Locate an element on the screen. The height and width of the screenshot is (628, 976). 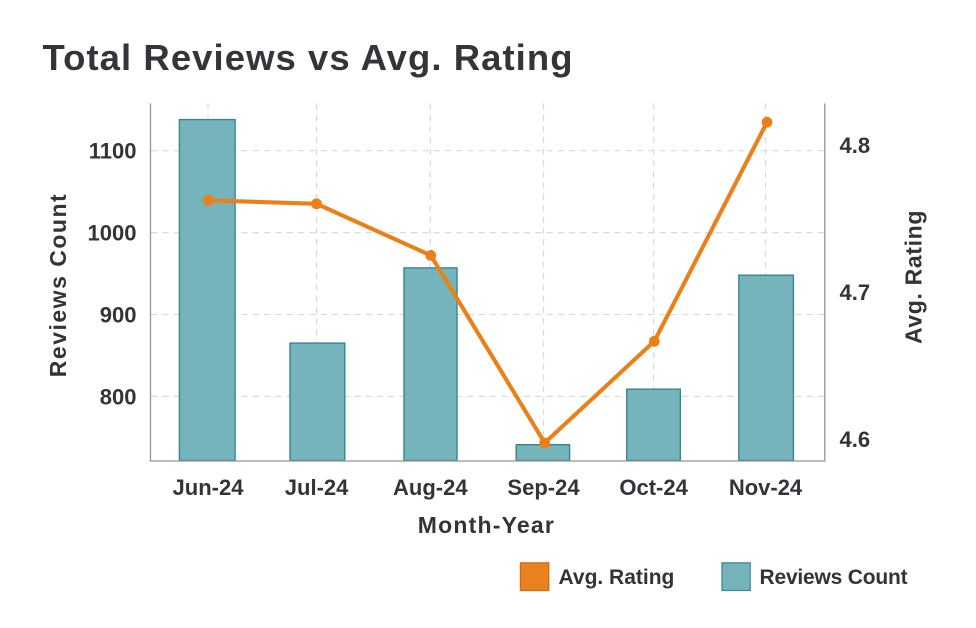
svg-text: Aug-24 is located at coordinates (430, 487).